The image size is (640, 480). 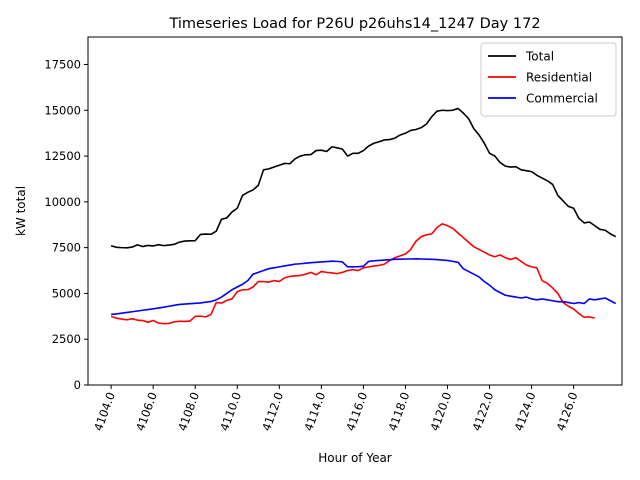 What do you see at coordinates (562, 99) in the screenshot?
I see `legend-label-commercial: Commercial` at bounding box center [562, 99].